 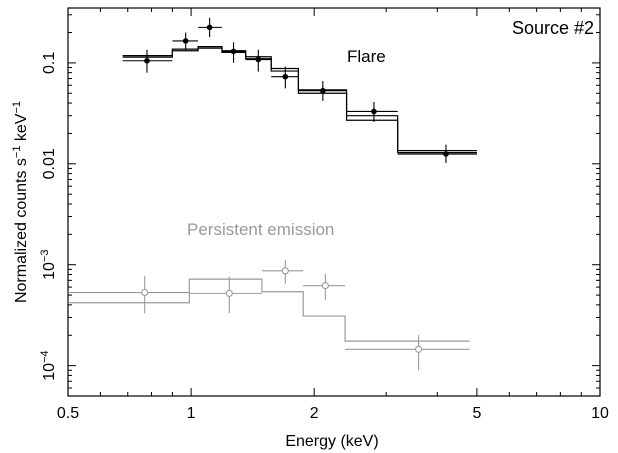 I want to click on flare-model-step-line, so click(x=299, y=100).